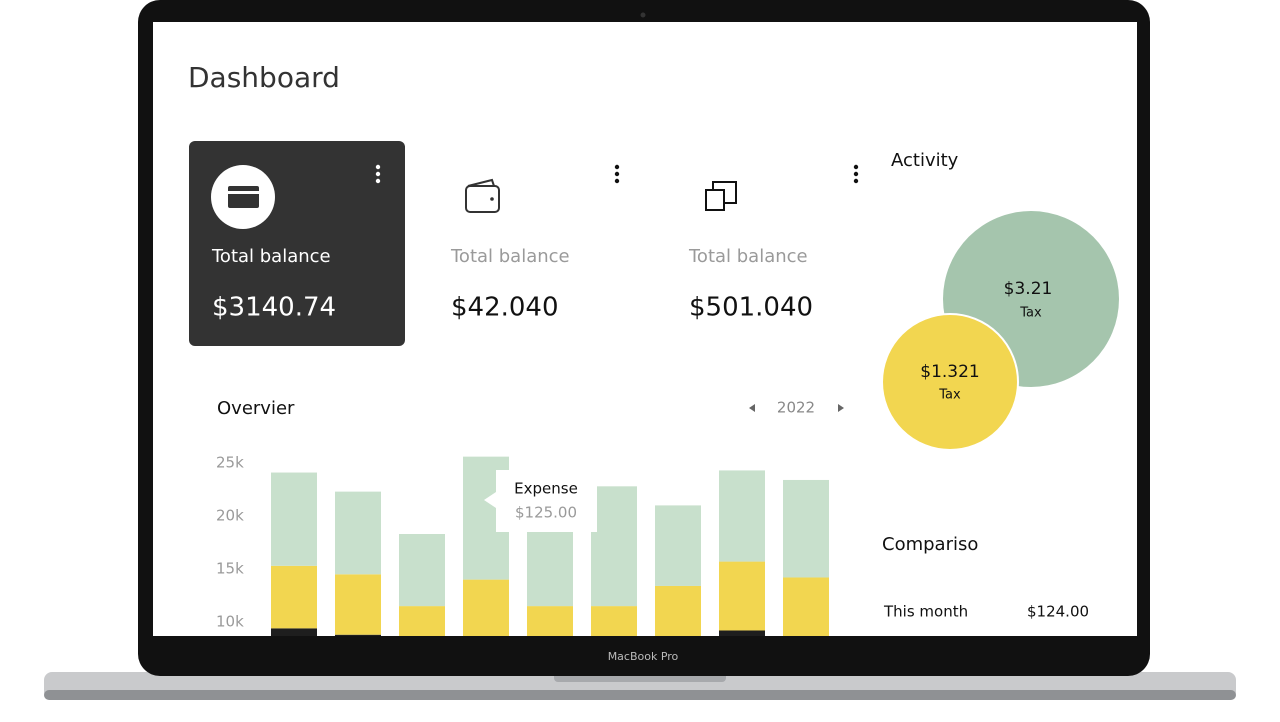  I want to click on y-tick-label: 20k, so click(230, 516).